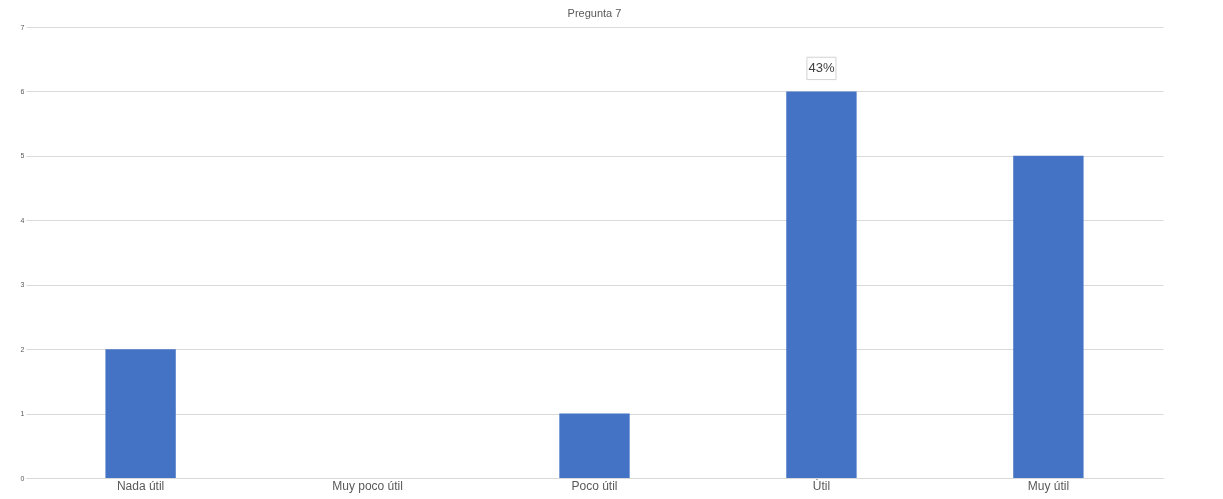 This screenshot has width=1223, height=499. What do you see at coordinates (367, 485) in the screenshot?
I see `x-tick-label: Muy poco útil` at bounding box center [367, 485].